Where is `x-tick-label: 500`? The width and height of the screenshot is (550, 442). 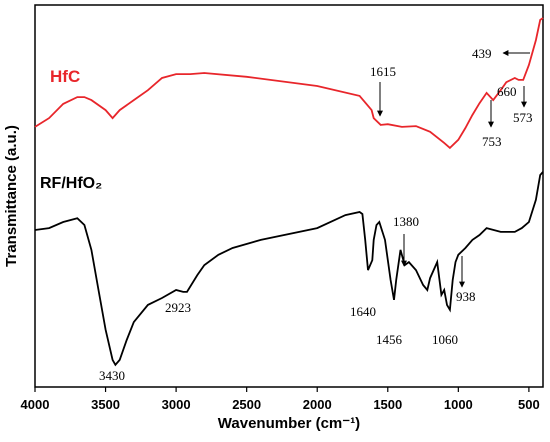
x-tick-label: 500 is located at coordinates (529, 404).